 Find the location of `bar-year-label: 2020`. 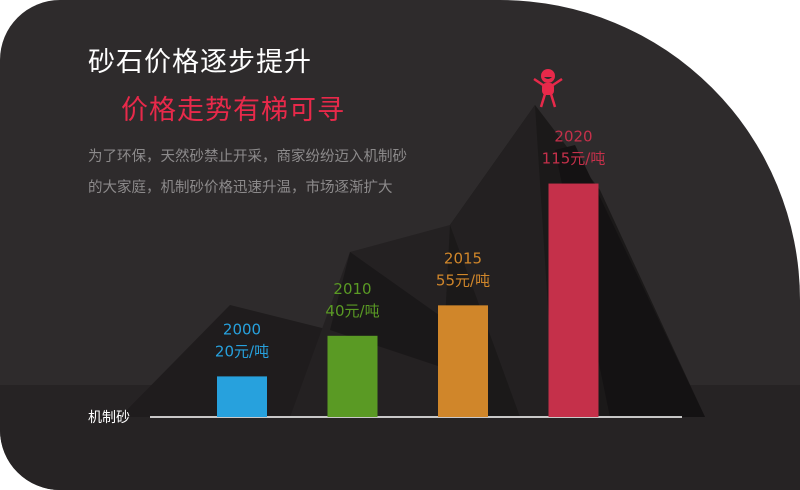

bar-year-label: 2020 is located at coordinates (573, 137).